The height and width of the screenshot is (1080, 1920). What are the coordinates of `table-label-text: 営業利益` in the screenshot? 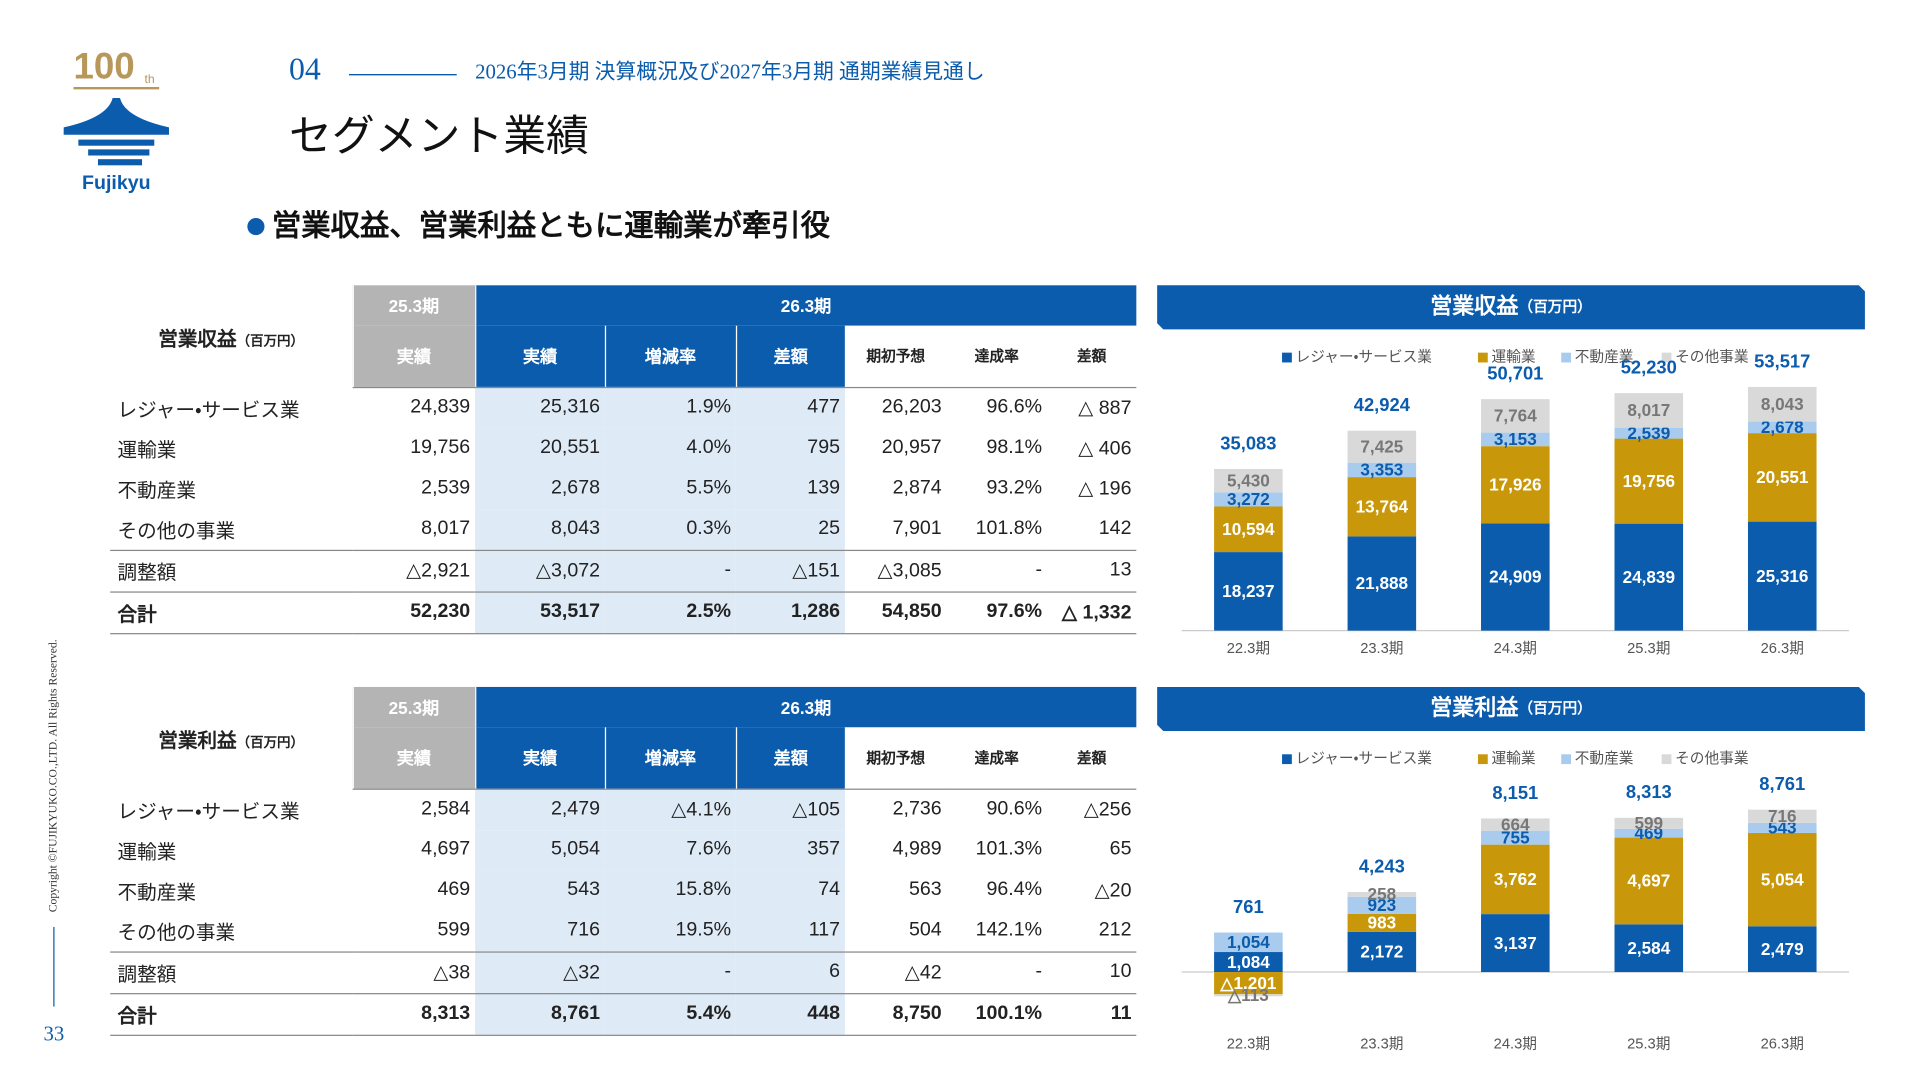 It's located at (197, 741).